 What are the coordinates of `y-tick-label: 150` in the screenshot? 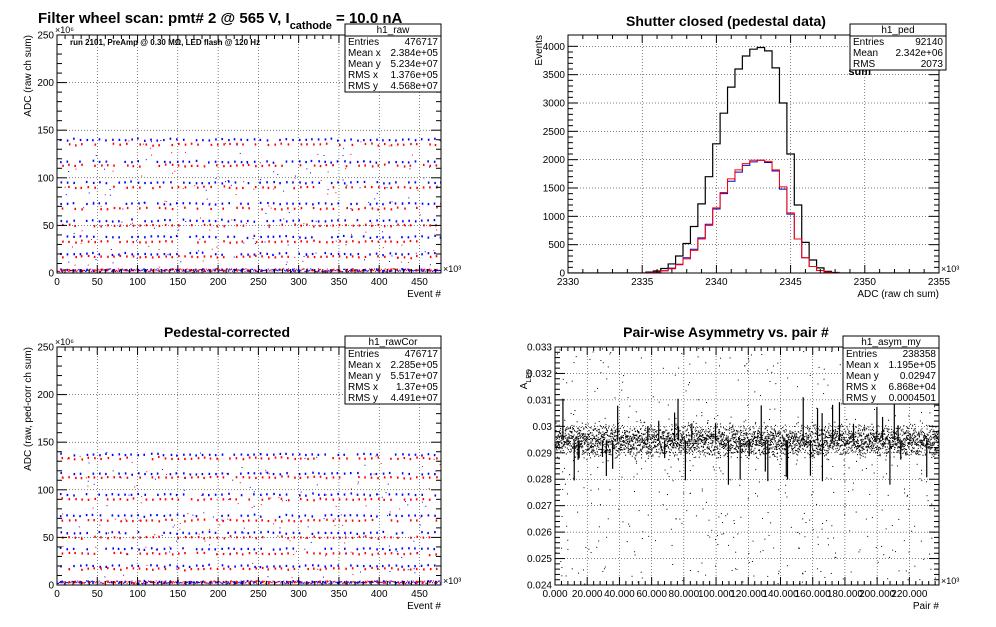 It's located at (45, 443).